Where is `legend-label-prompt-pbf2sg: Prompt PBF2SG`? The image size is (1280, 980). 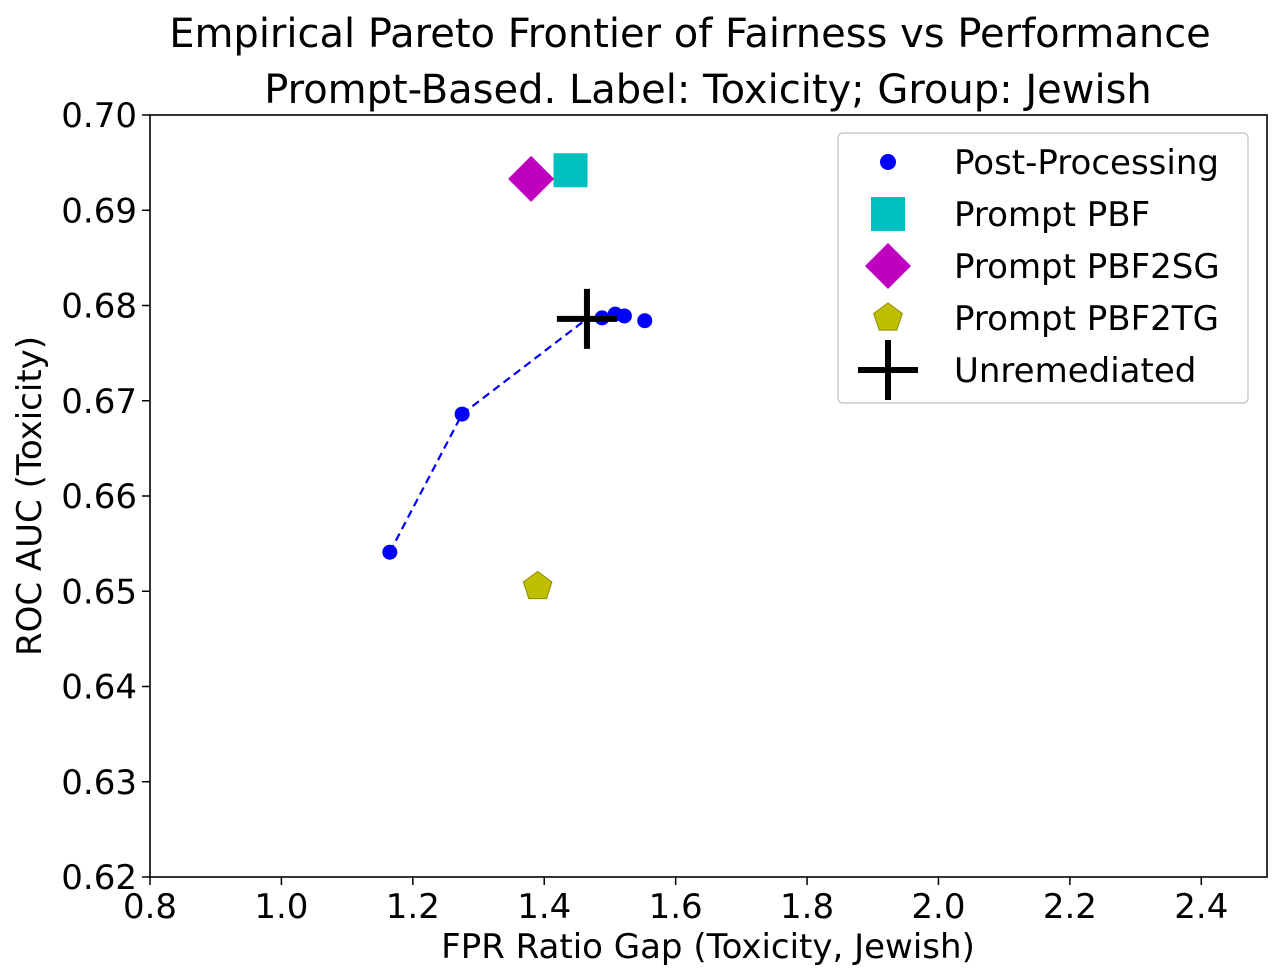
legend-label-prompt-pbf2sg: Prompt PBF2SG is located at coordinates (1087, 267).